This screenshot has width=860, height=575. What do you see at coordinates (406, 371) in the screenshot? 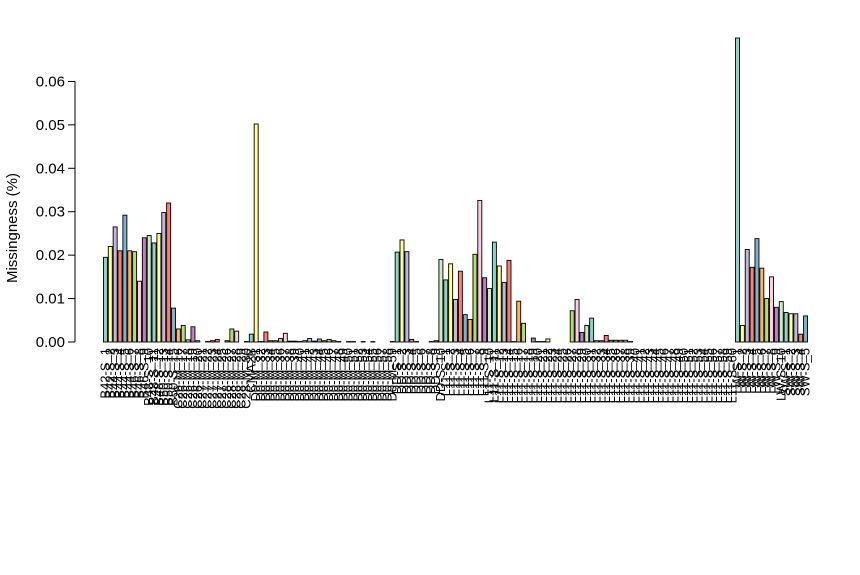
I see `x-tick-label: DD-S_3` at bounding box center [406, 371].